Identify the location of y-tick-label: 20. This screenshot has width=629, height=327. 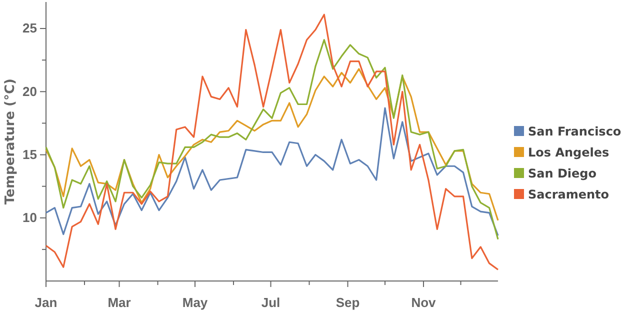
(29, 91).